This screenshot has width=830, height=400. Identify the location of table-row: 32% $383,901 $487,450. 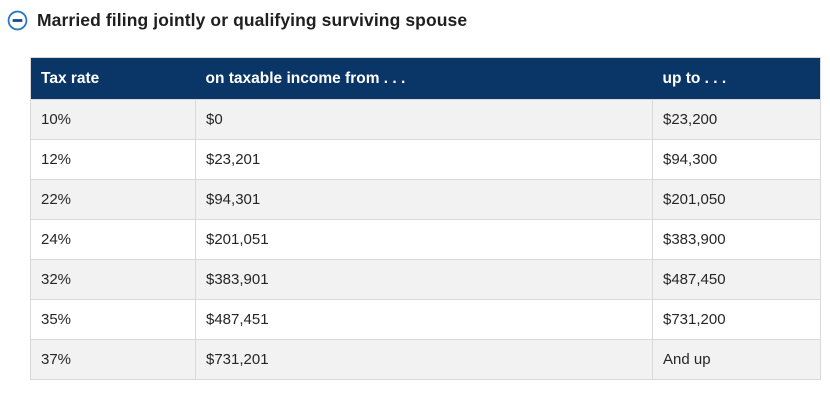
(425, 279).